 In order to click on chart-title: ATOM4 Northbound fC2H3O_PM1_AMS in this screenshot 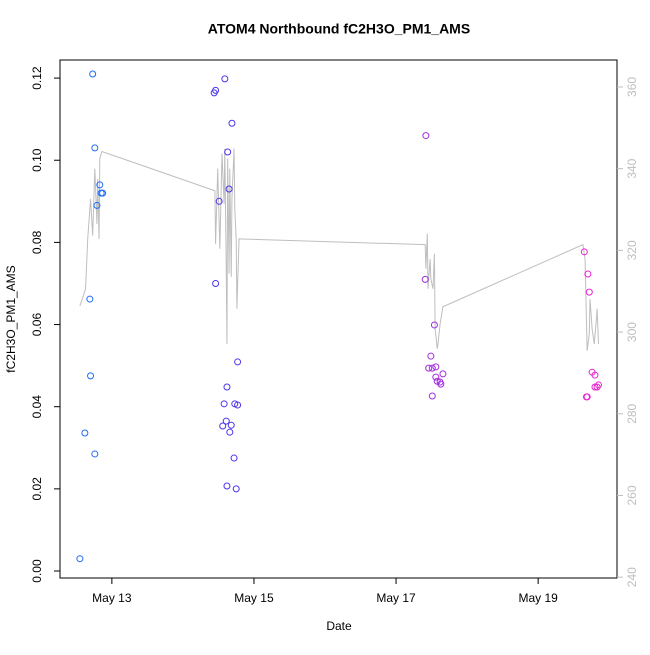, I will do `click(339, 29)`.